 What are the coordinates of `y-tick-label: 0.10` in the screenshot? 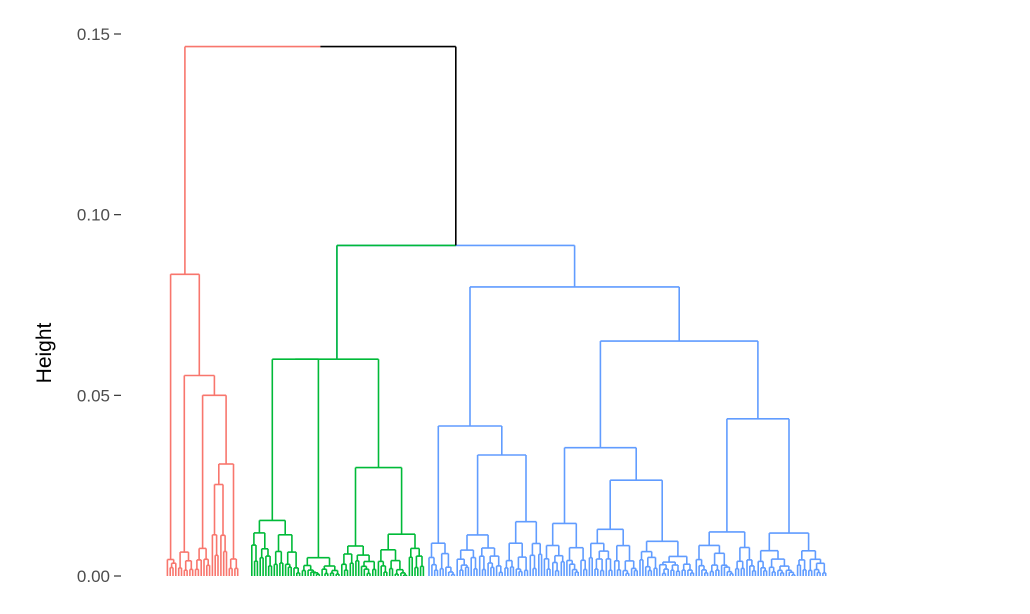 It's located at (93, 215).